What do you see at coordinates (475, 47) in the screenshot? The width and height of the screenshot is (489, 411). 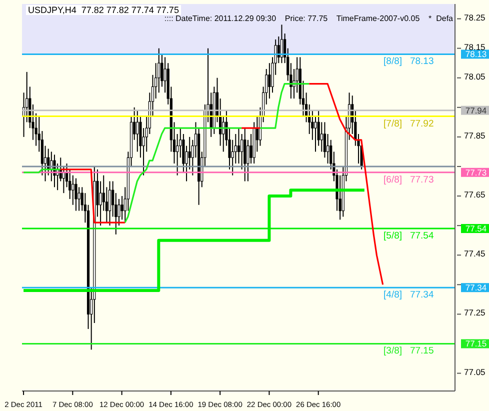 I see `y-tick-label: 78.15` at bounding box center [475, 47].